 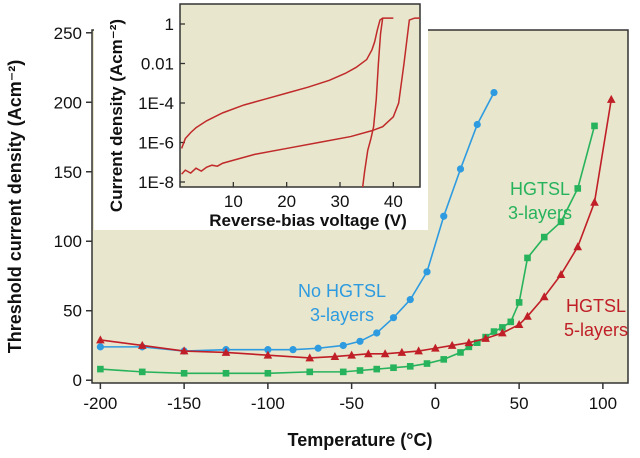 What do you see at coordinates (184, 403) in the screenshot?
I see `x-tick-label: -150` at bounding box center [184, 403].